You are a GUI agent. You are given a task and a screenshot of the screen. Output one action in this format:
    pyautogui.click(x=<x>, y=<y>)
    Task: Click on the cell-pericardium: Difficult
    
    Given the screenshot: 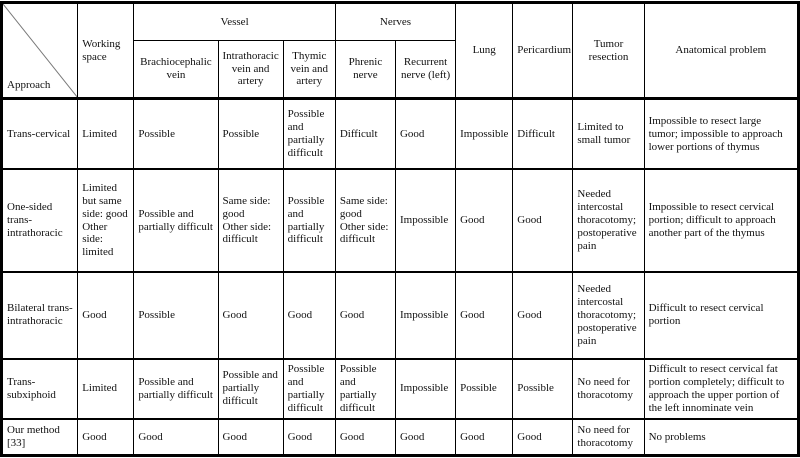 What is the action you would take?
    pyautogui.click(x=543, y=134)
    